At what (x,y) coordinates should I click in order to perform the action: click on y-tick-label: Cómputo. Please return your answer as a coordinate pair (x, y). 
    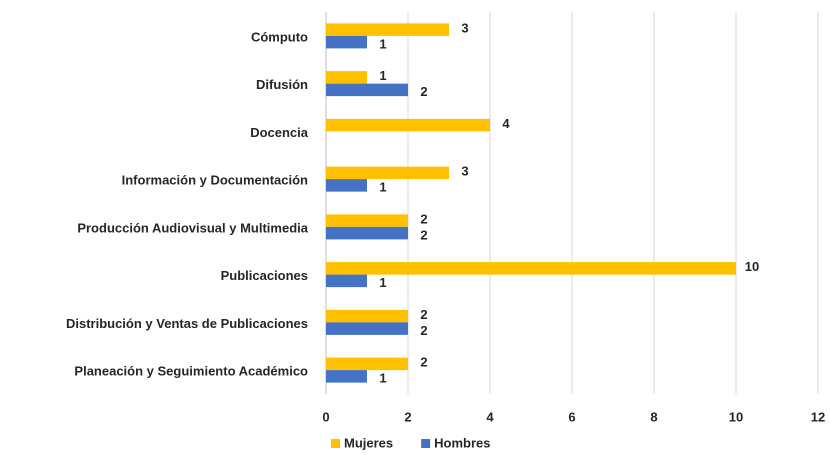
    Looking at the image, I should click on (279, 36).